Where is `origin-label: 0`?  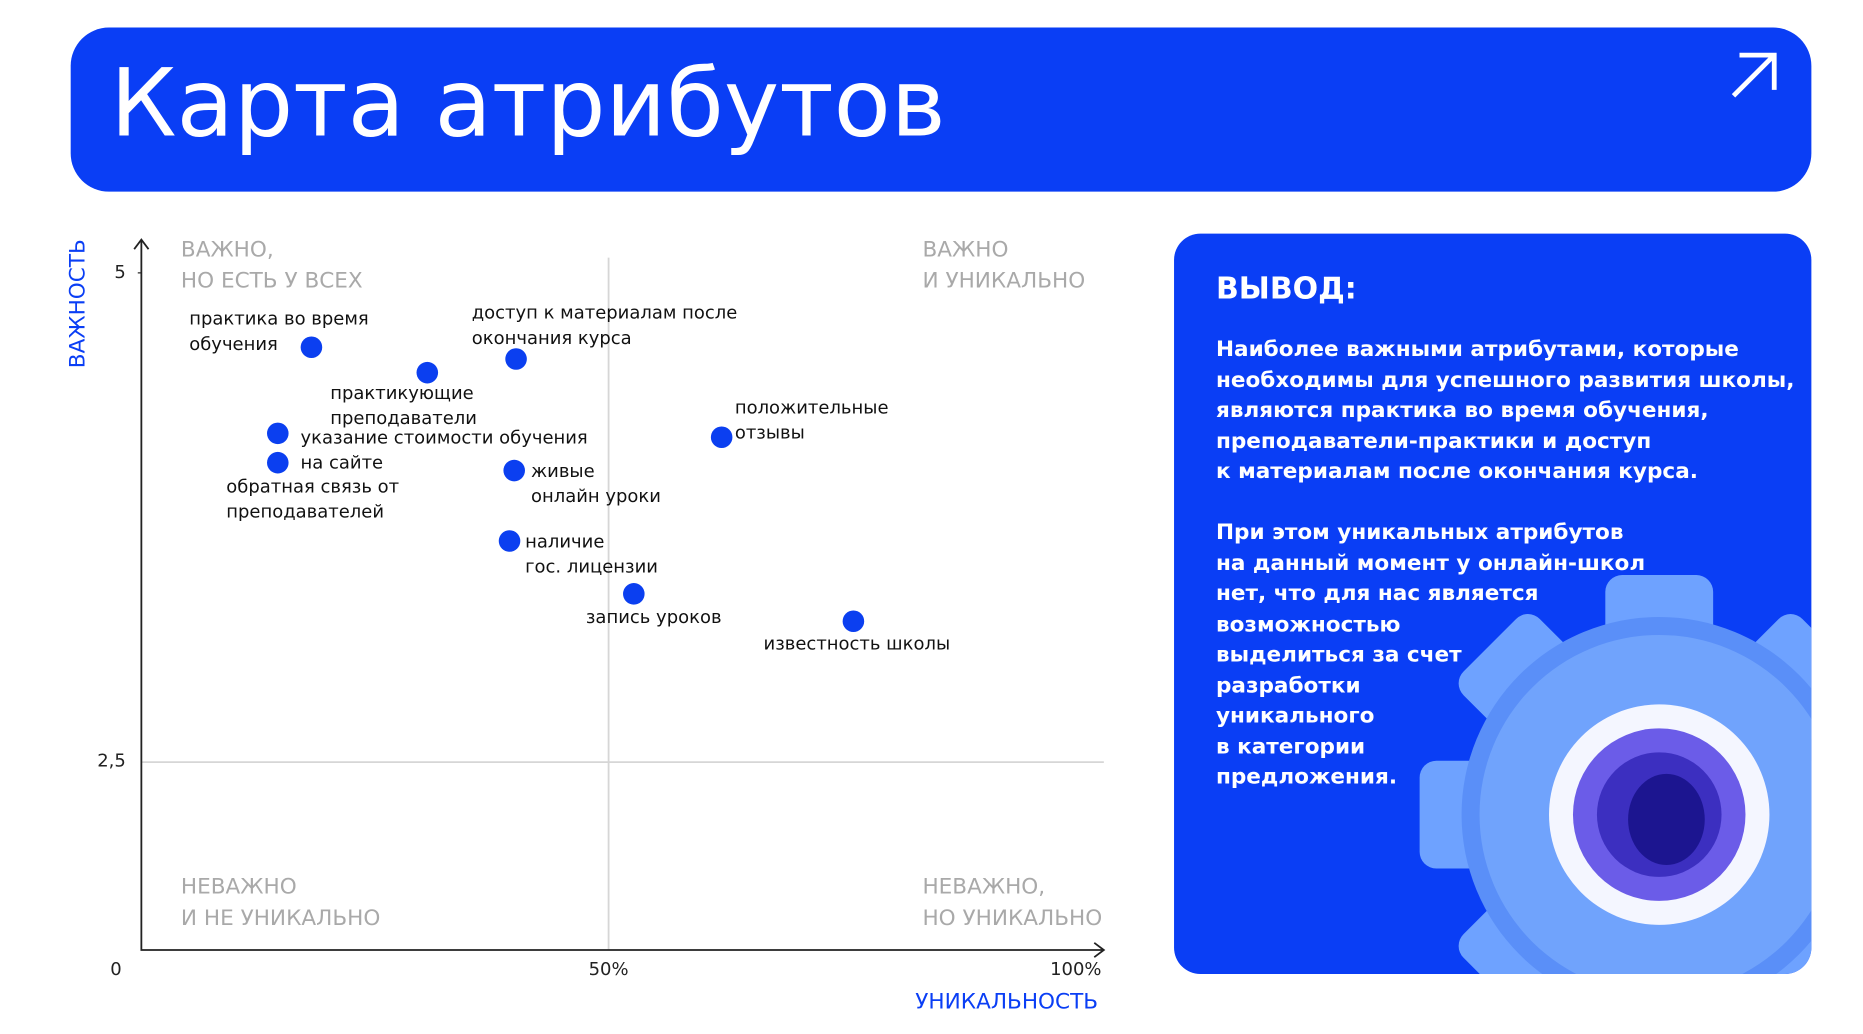
origin-label: 0 is located at coordinates (116, 969).